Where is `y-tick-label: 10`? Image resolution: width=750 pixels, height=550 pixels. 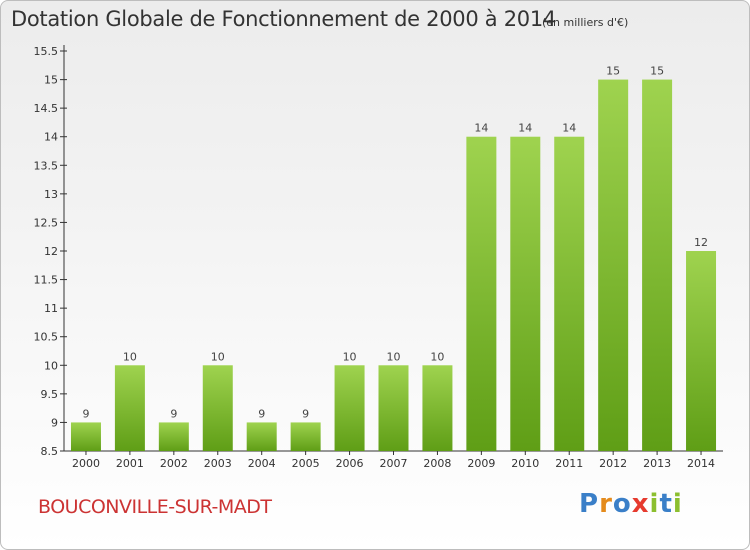 y-tick-label: 10 is located at coordinates (51, 365).